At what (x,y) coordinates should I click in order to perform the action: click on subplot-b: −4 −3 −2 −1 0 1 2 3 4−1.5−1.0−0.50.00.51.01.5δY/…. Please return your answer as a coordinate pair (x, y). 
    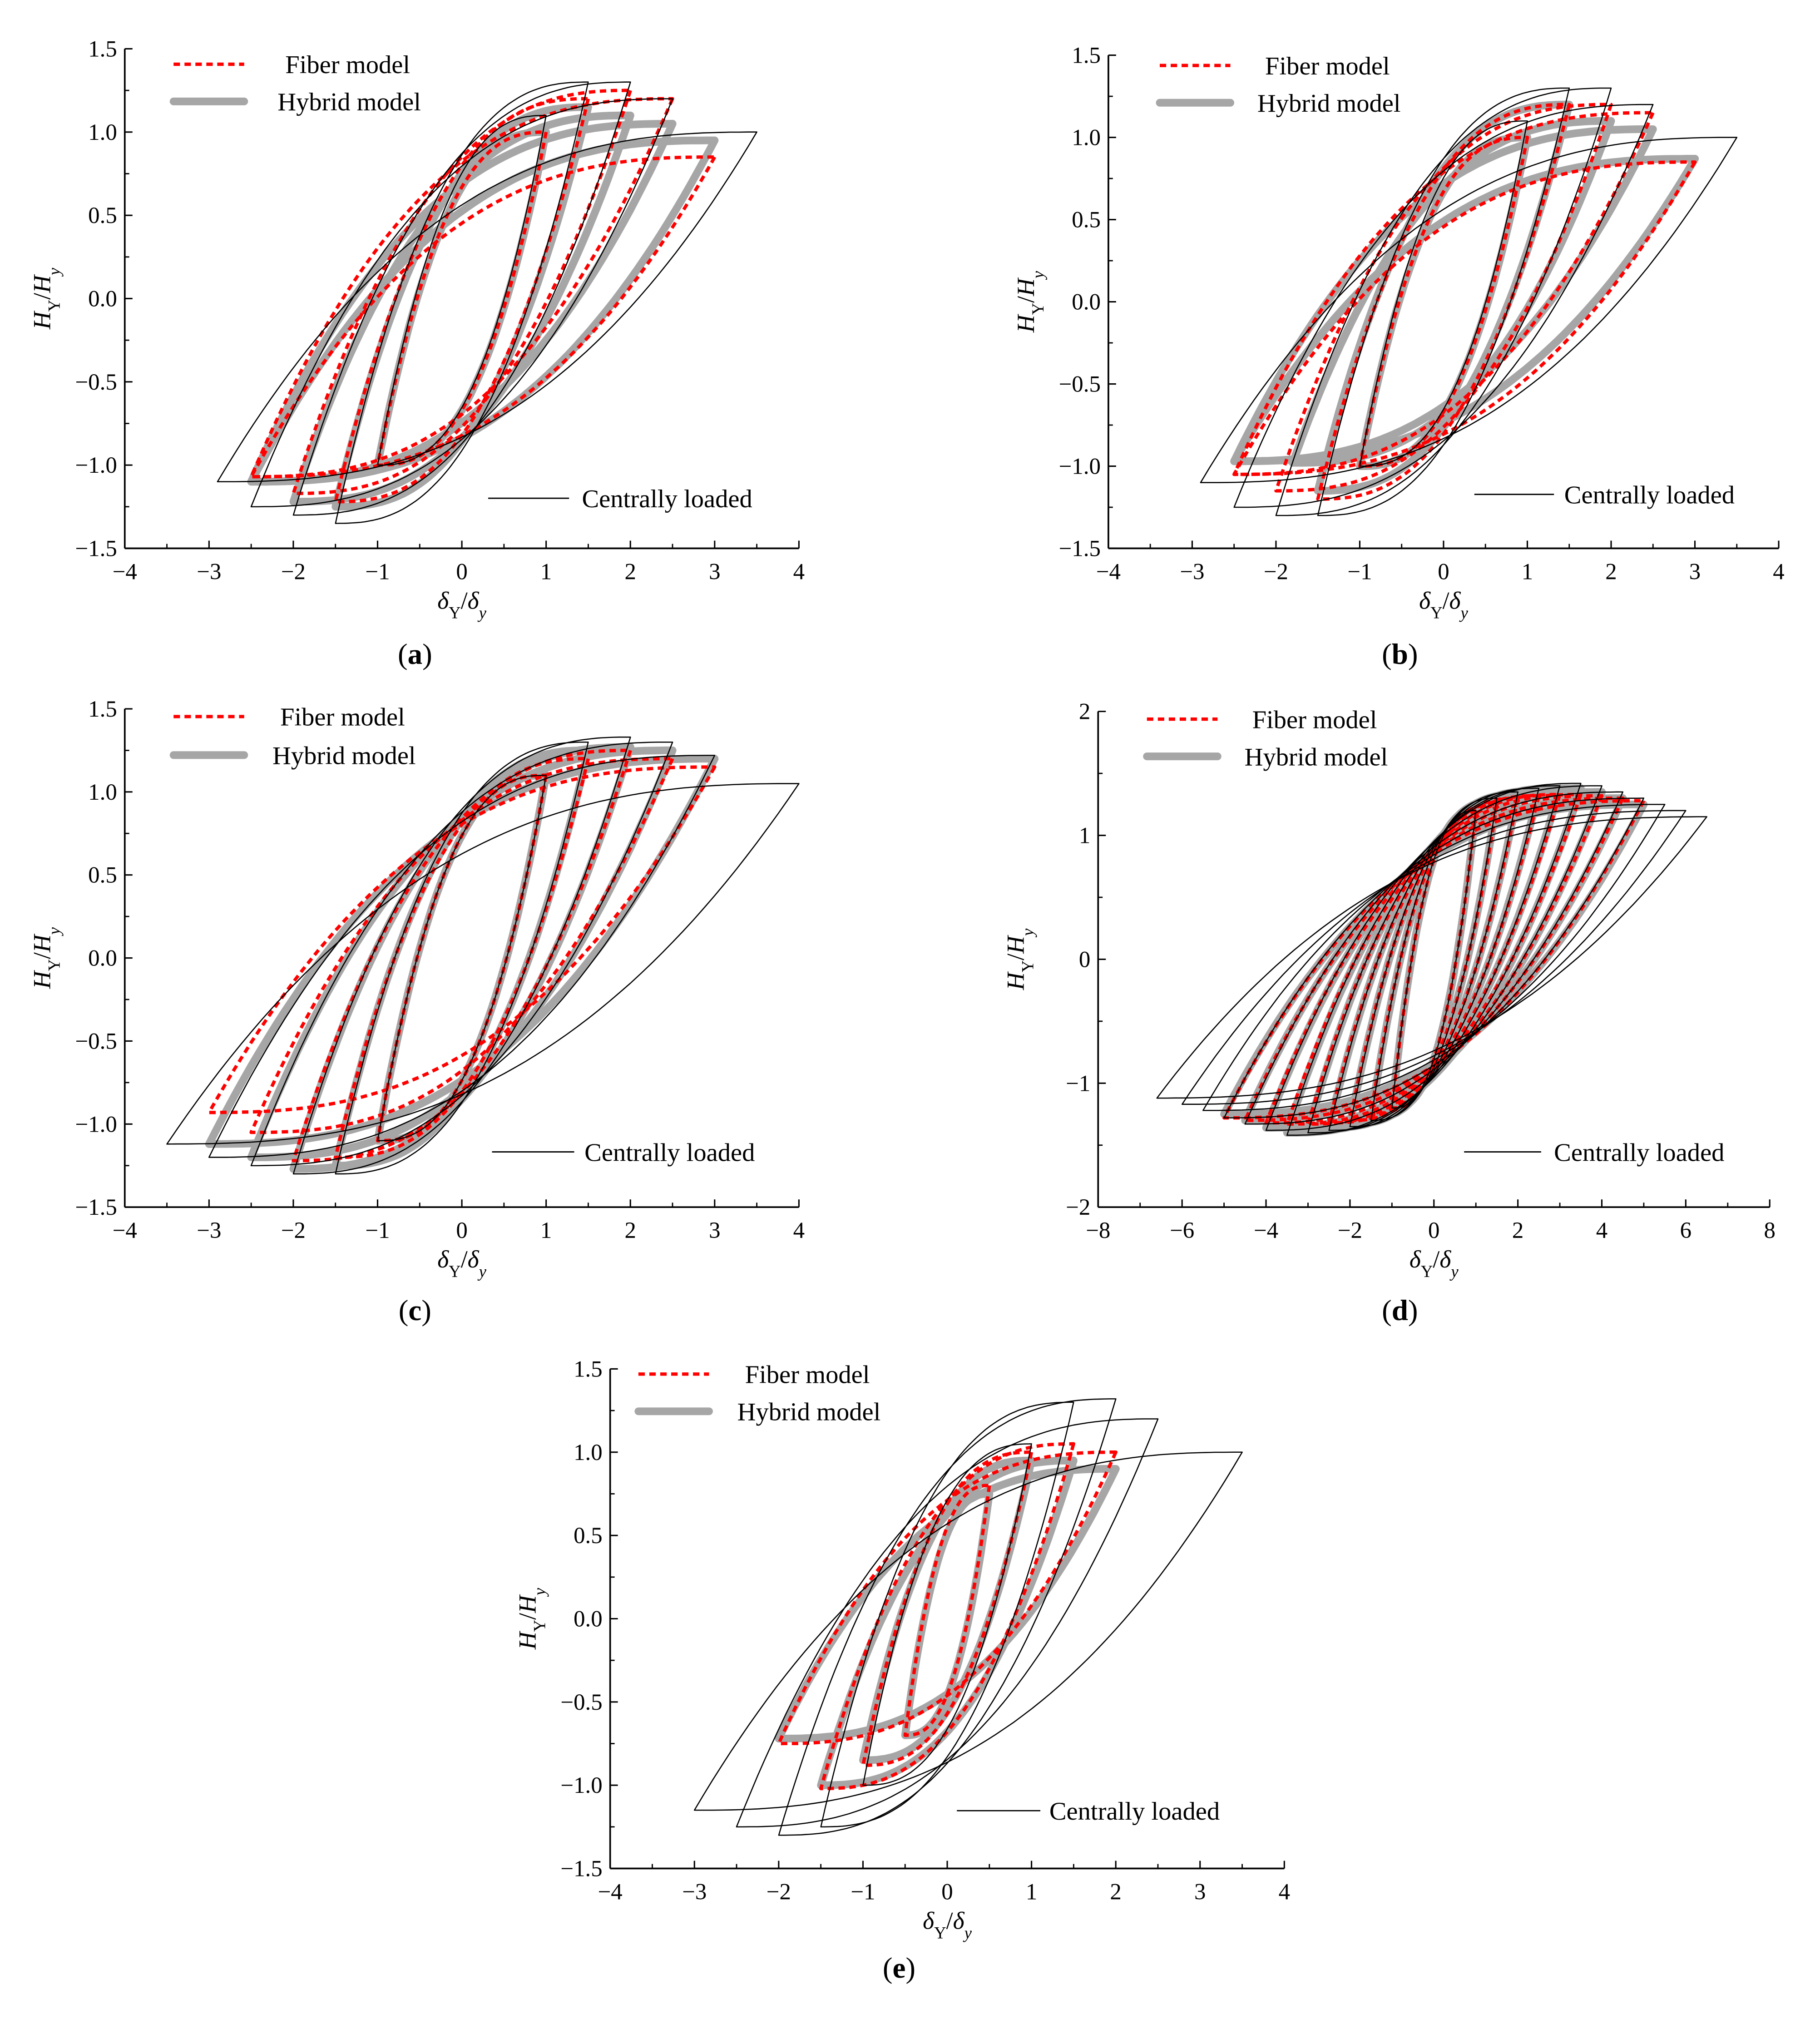
    Looking at the image, I should click on (1398, 357).